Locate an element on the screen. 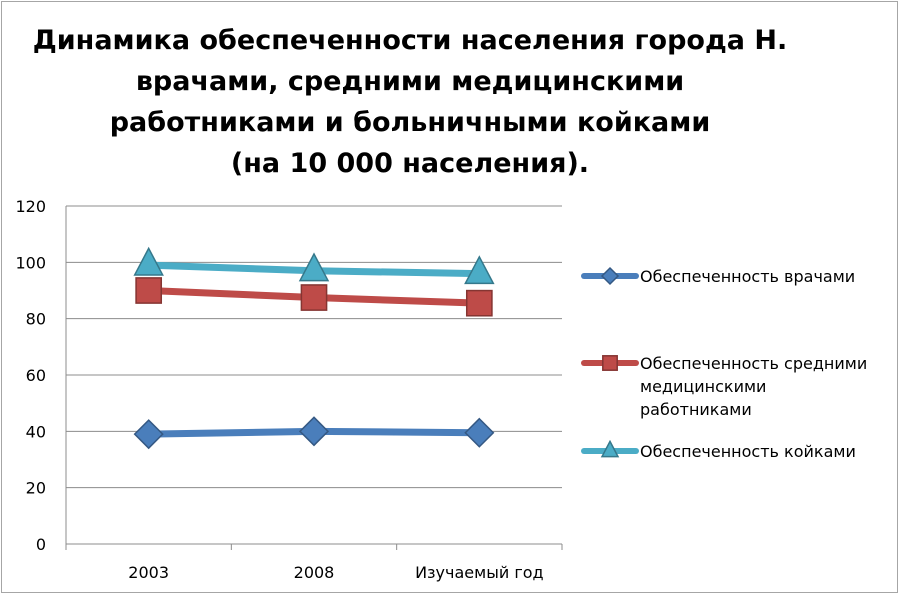 The image size is (901, 596). legend-label-line: медицинскими is located at coordinates (703, 386).